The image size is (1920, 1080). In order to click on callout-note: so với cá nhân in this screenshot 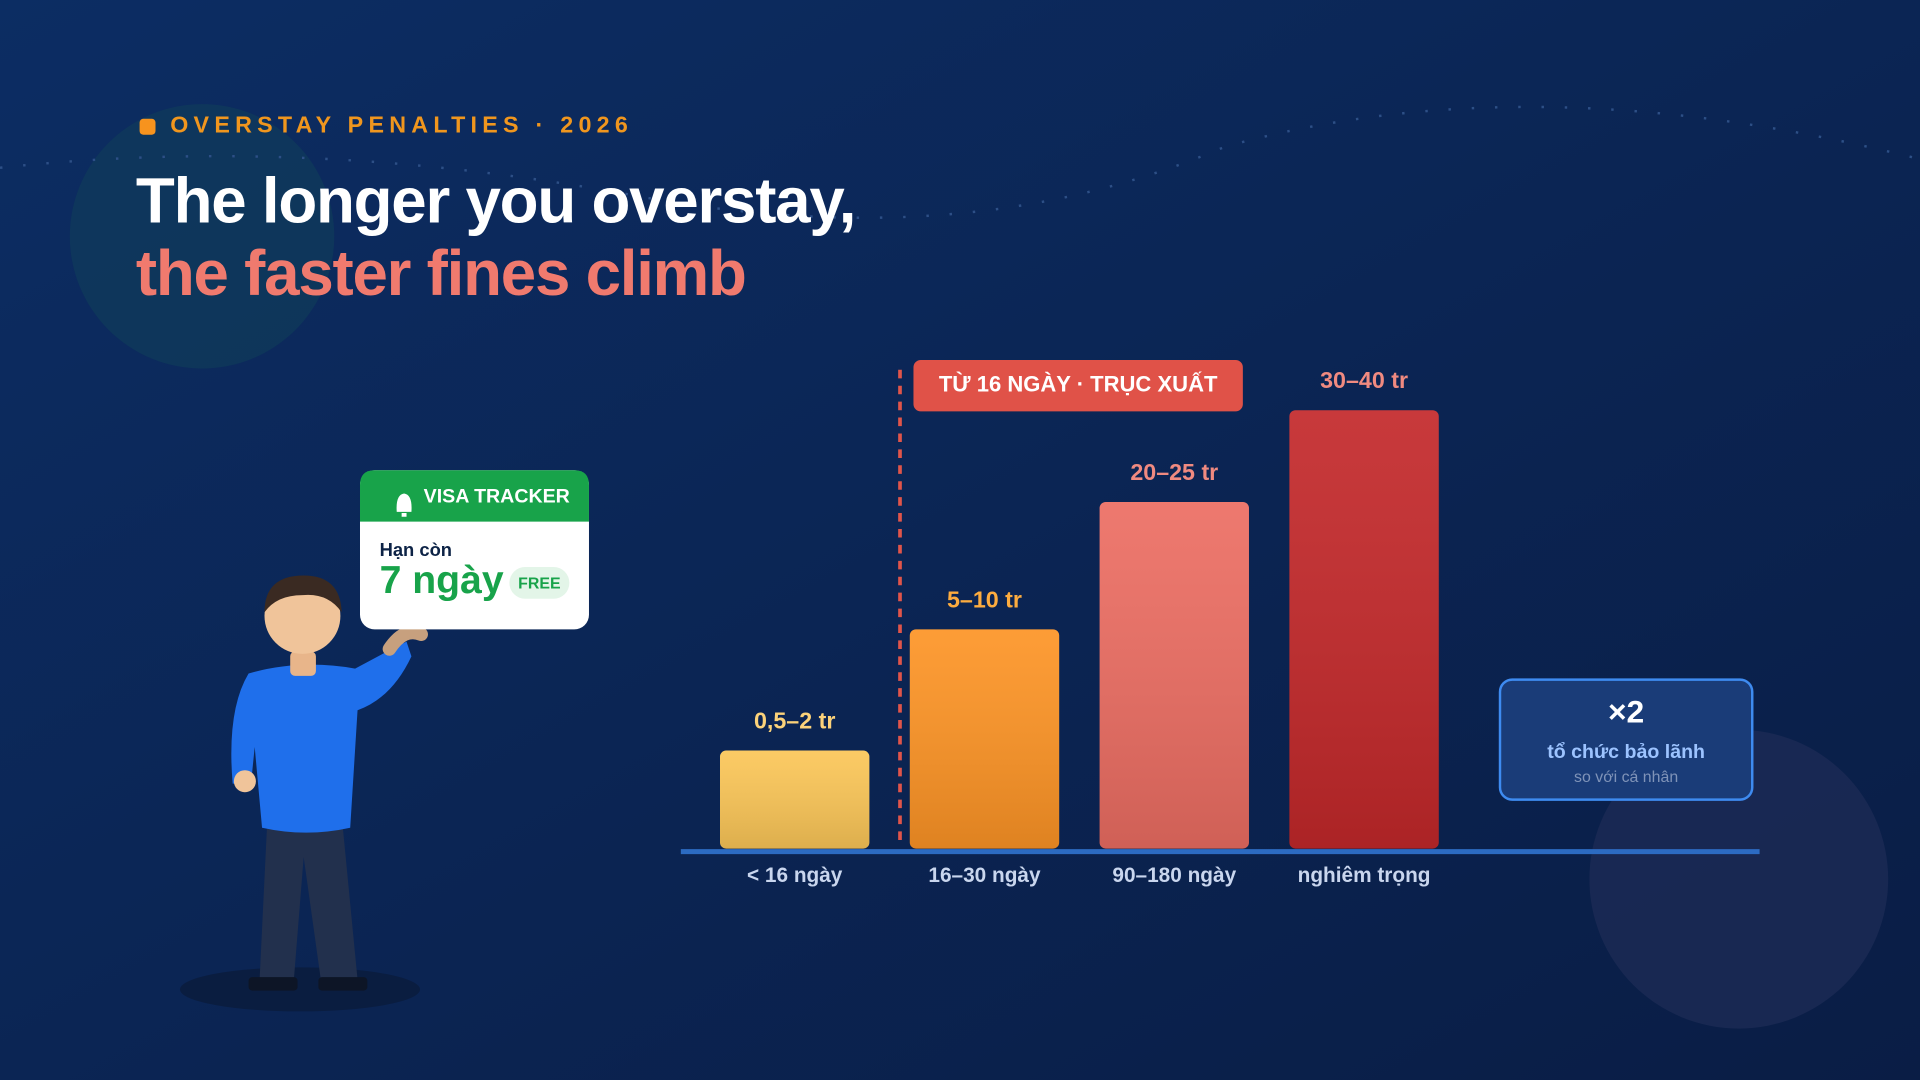, I will do `click(1626, 777)`.